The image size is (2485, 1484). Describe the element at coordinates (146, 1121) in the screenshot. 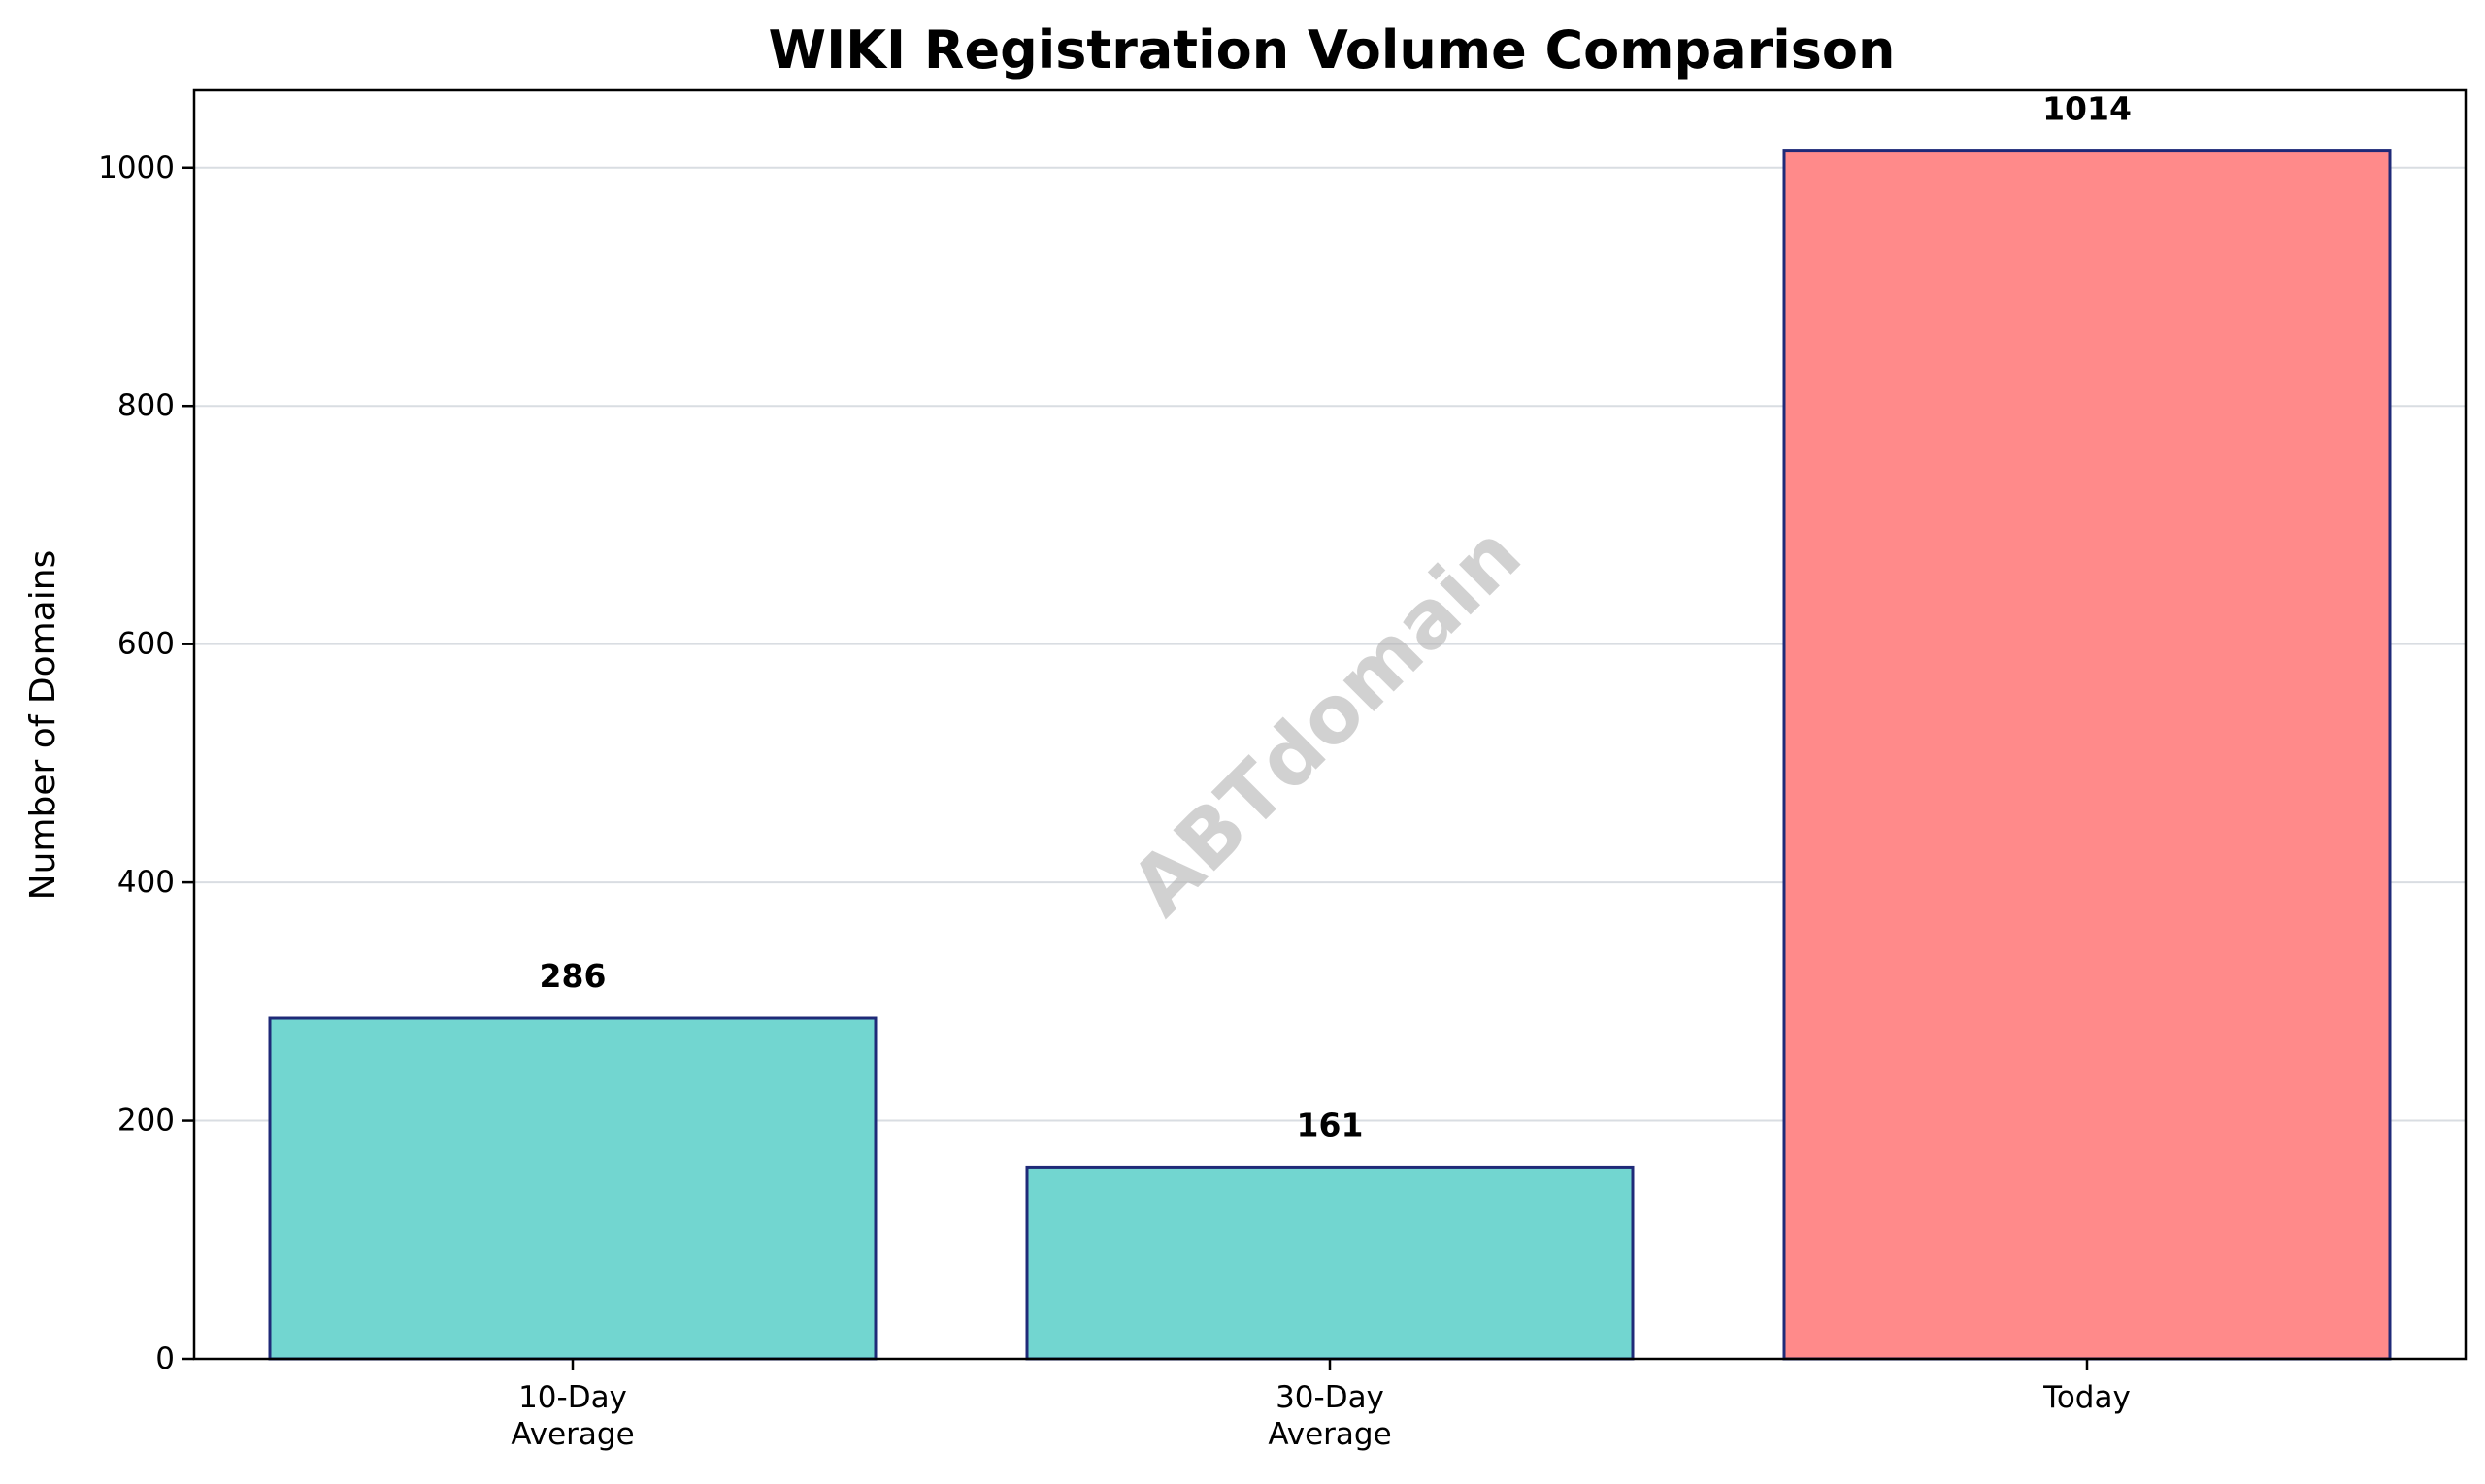

I see `y-tick-label: 200` at that location.